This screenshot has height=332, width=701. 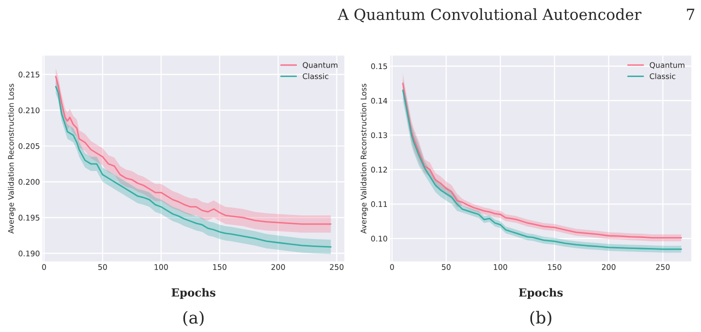 What do you see at coordinates (490, 15) in the screenshot?
I see `text: A Quantum Convolutional Autoencoder` at bounding box center [490, 15].